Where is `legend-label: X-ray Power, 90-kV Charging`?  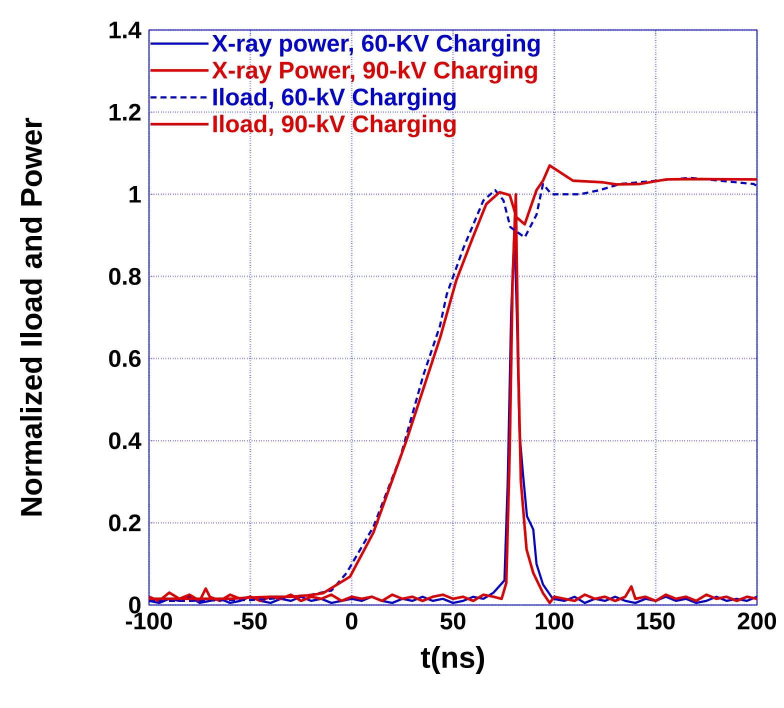
legend-label: X-ray Power, 90-kV Charging is located at coordinates (374, 72).